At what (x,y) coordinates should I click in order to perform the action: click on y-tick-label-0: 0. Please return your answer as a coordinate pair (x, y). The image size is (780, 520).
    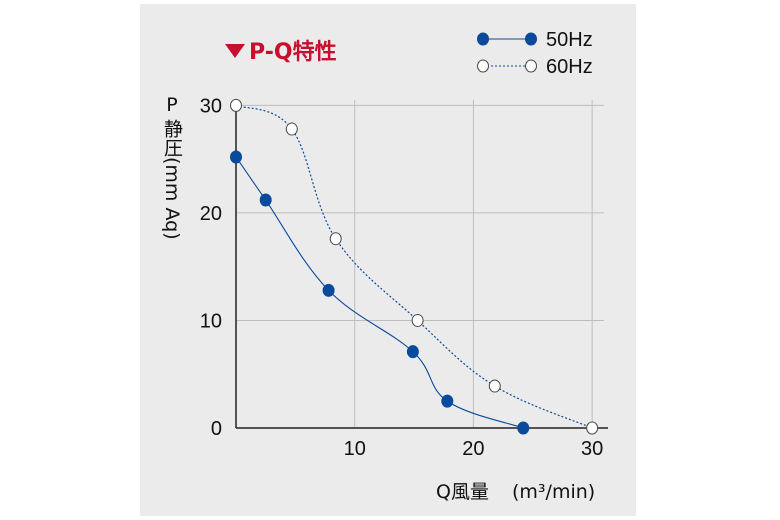
    Looking at the image, I should click on (216, 429).